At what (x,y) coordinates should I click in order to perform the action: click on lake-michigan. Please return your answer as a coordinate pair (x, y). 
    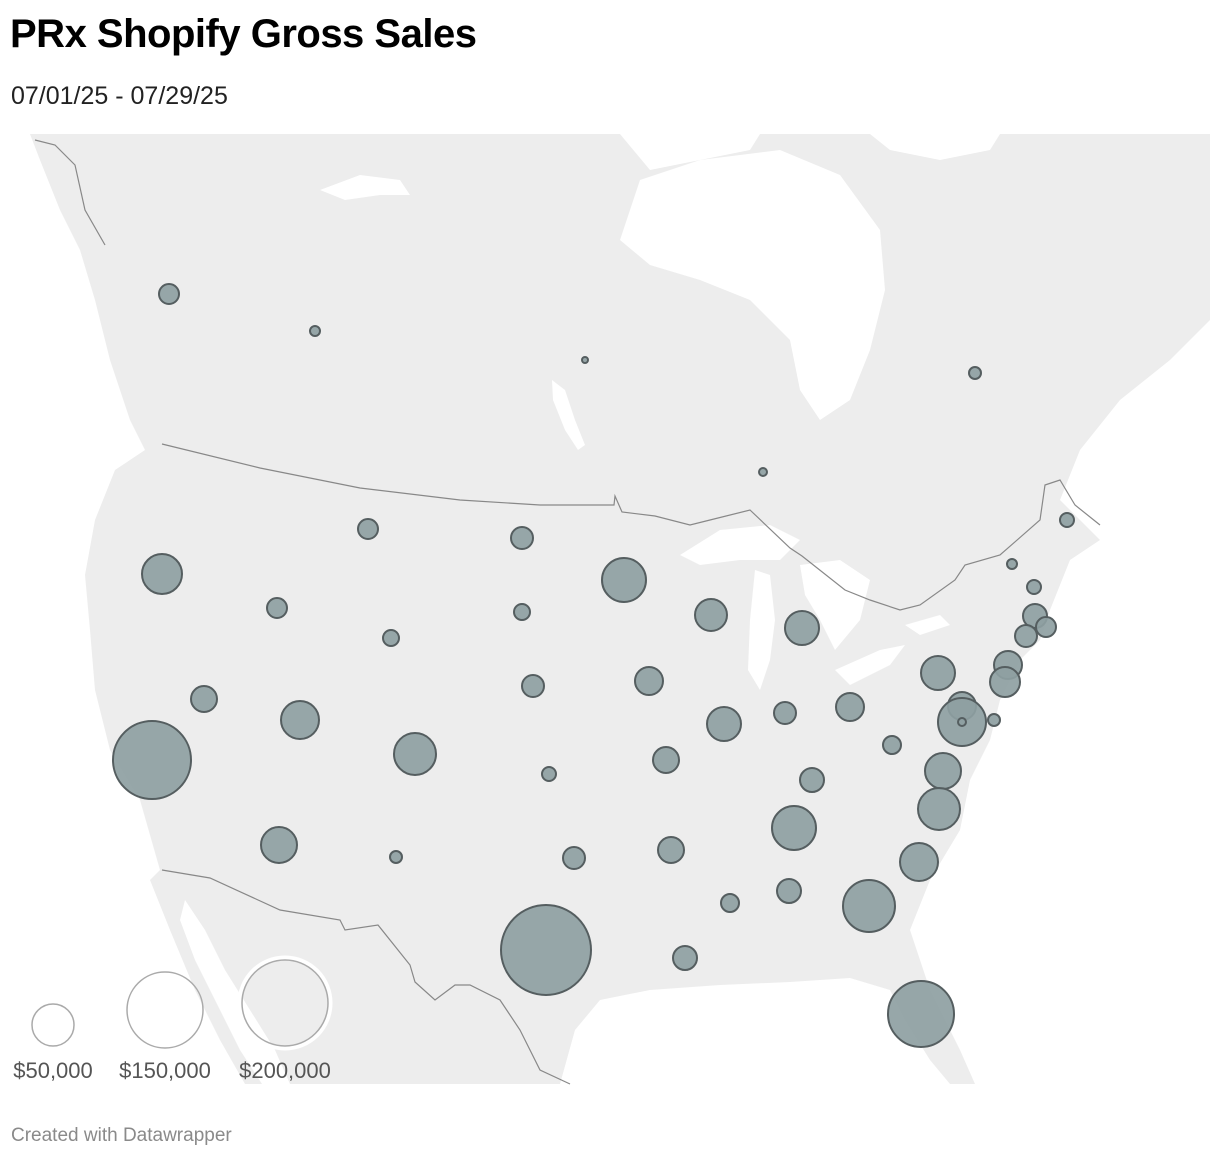
    Looking at the image, I should click on (761, 630).